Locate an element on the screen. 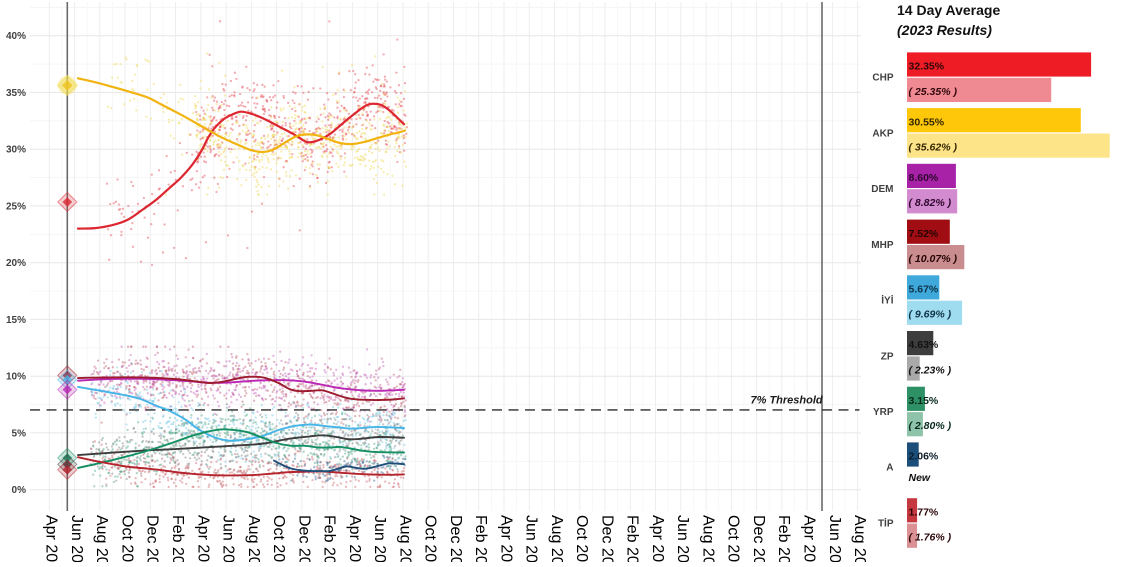 The width and height of the screenshot is (1125, 567). svg-text: Feb 2024 is located at coordinates (177, 538).